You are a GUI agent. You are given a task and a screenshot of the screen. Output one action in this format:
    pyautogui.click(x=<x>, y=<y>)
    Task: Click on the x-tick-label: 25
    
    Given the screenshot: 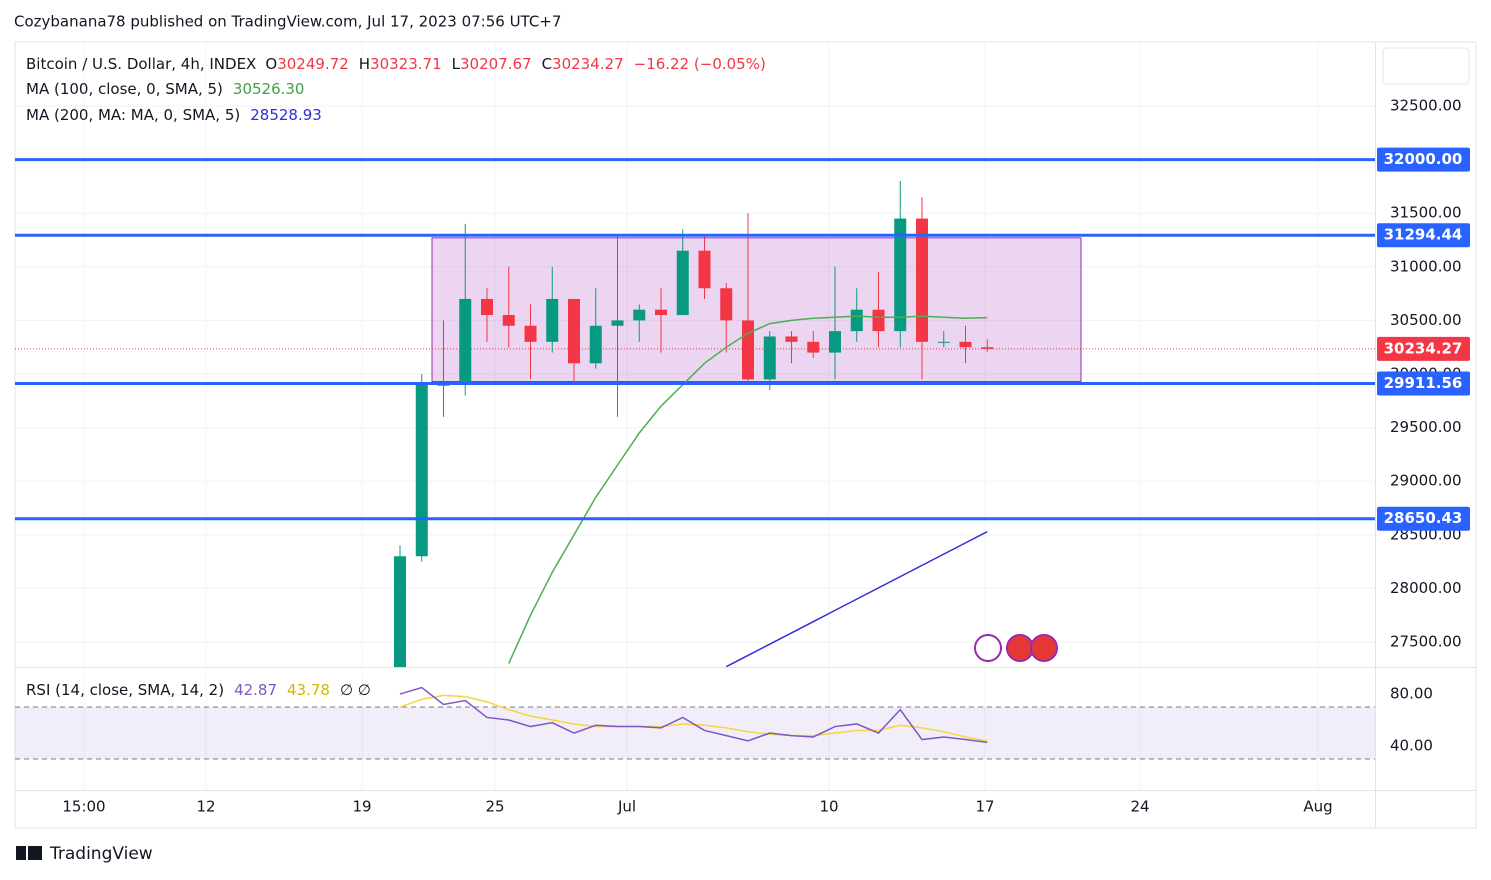 What is the action you would take?
    pyautogui.click(x=494, y=807)
    